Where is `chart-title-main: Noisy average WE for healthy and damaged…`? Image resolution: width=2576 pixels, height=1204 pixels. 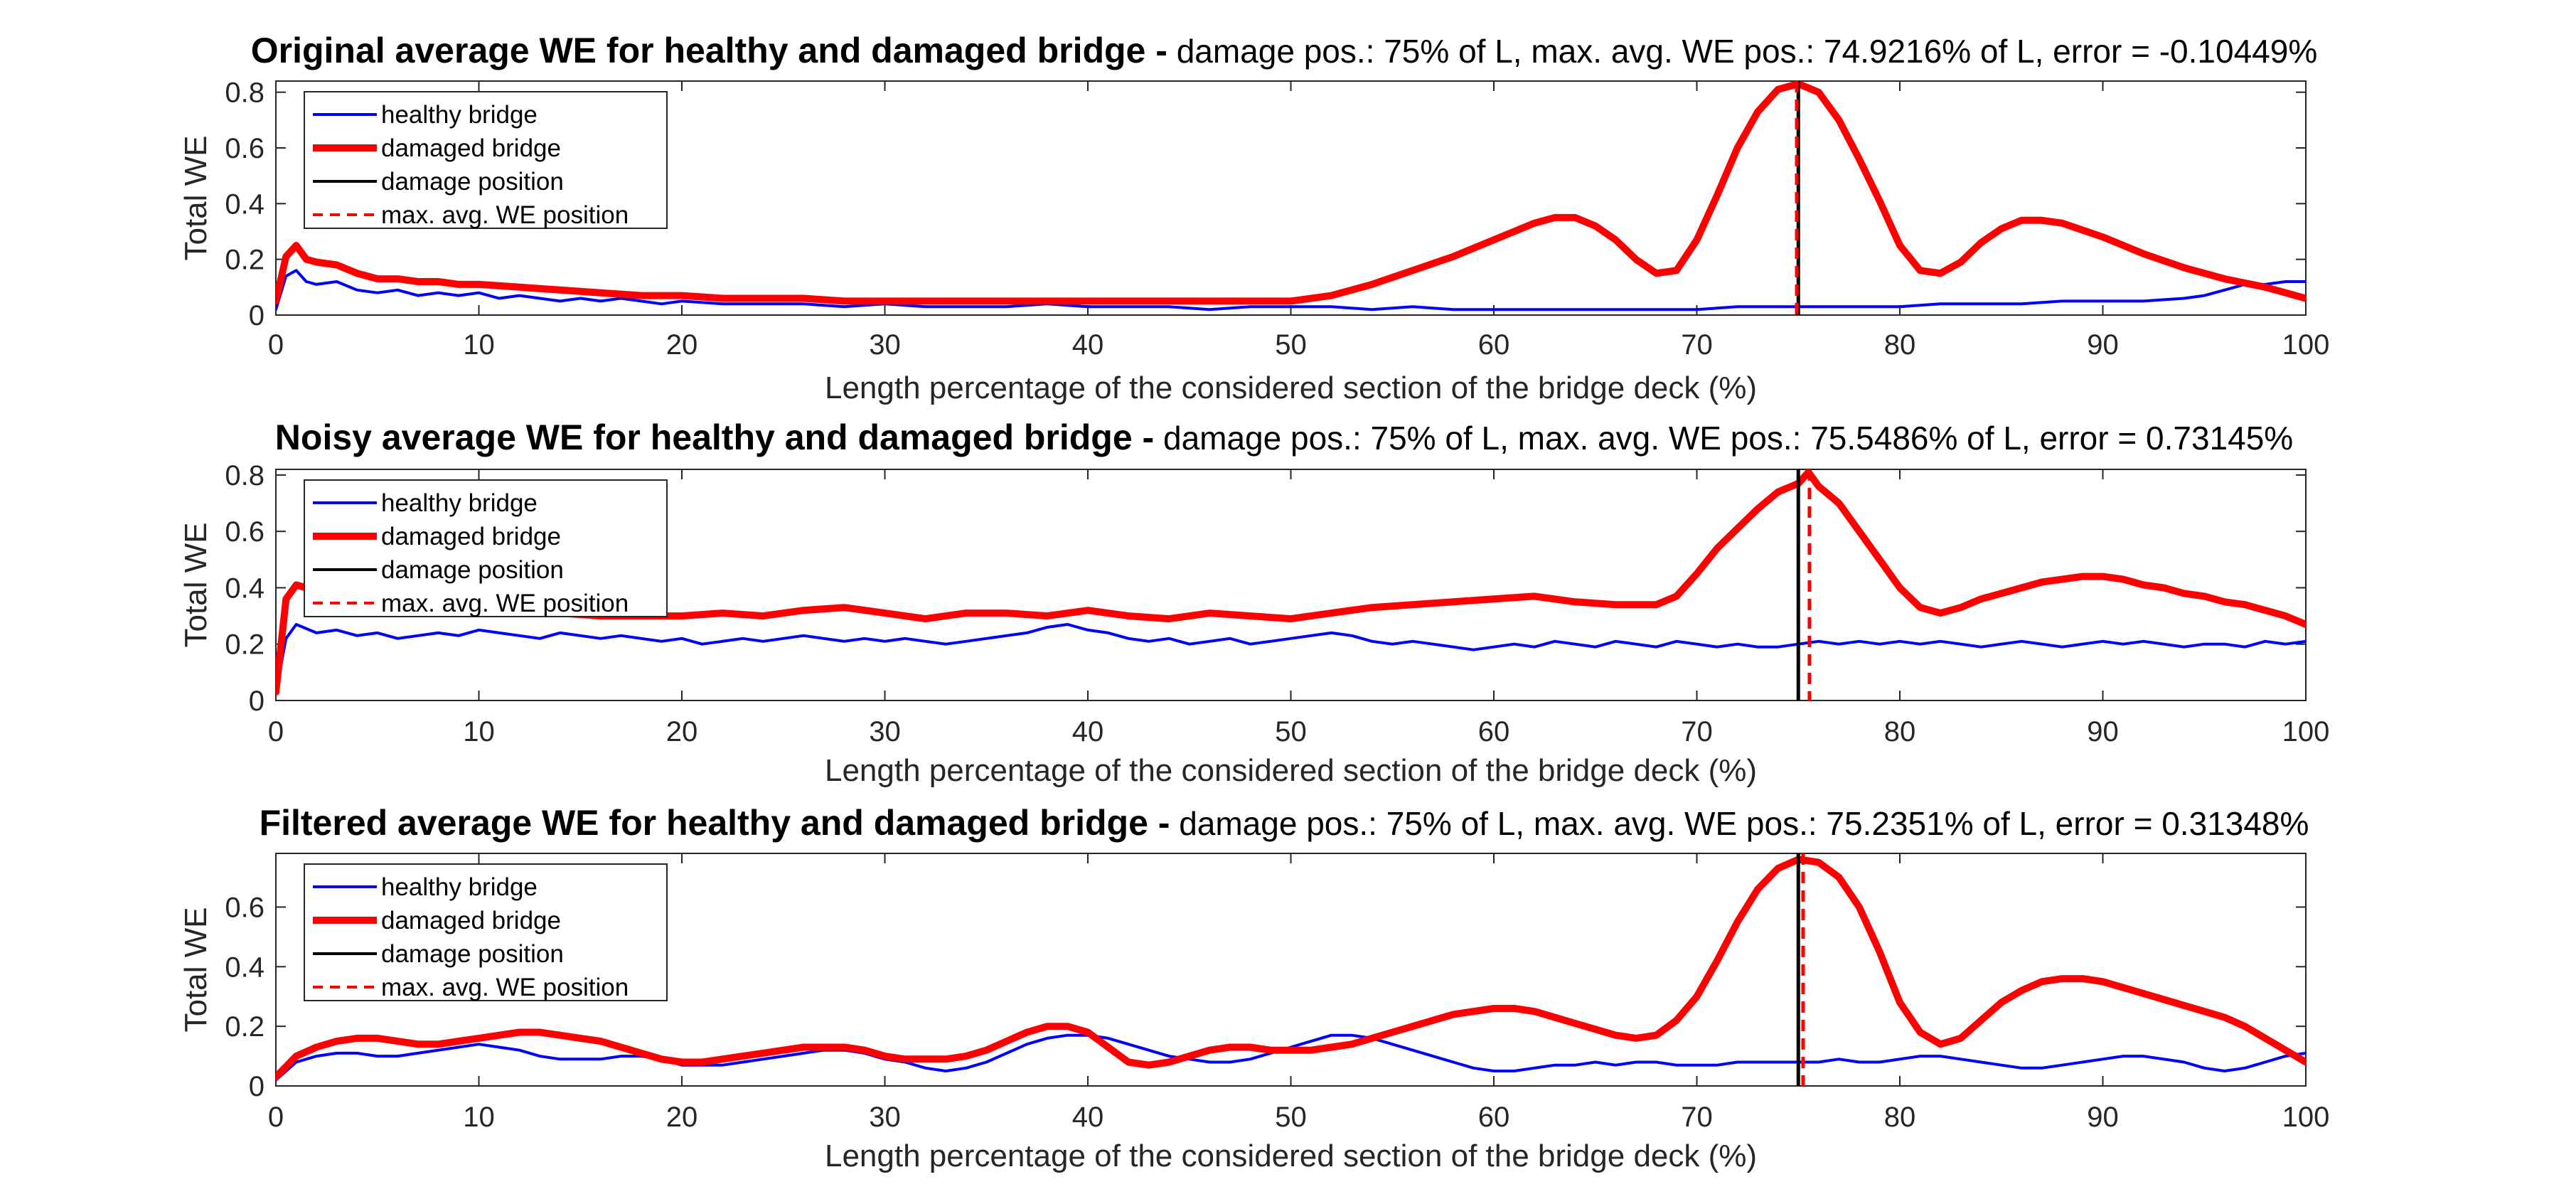 chart-title-main: Noisy average WE for healthy and damaged… is located at coordinates (714, 437).